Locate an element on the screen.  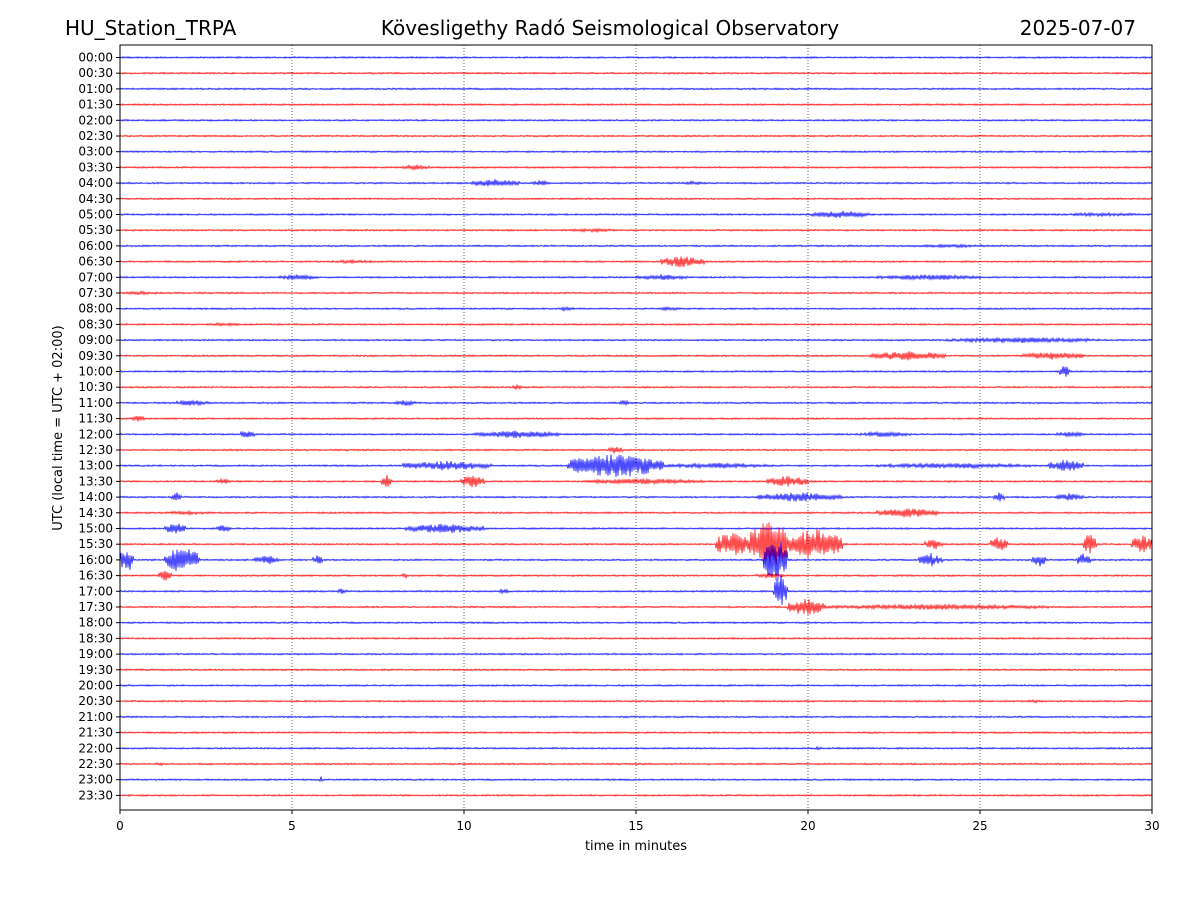
y-tick-label: 17:30 is located at coordinates (95, 607).